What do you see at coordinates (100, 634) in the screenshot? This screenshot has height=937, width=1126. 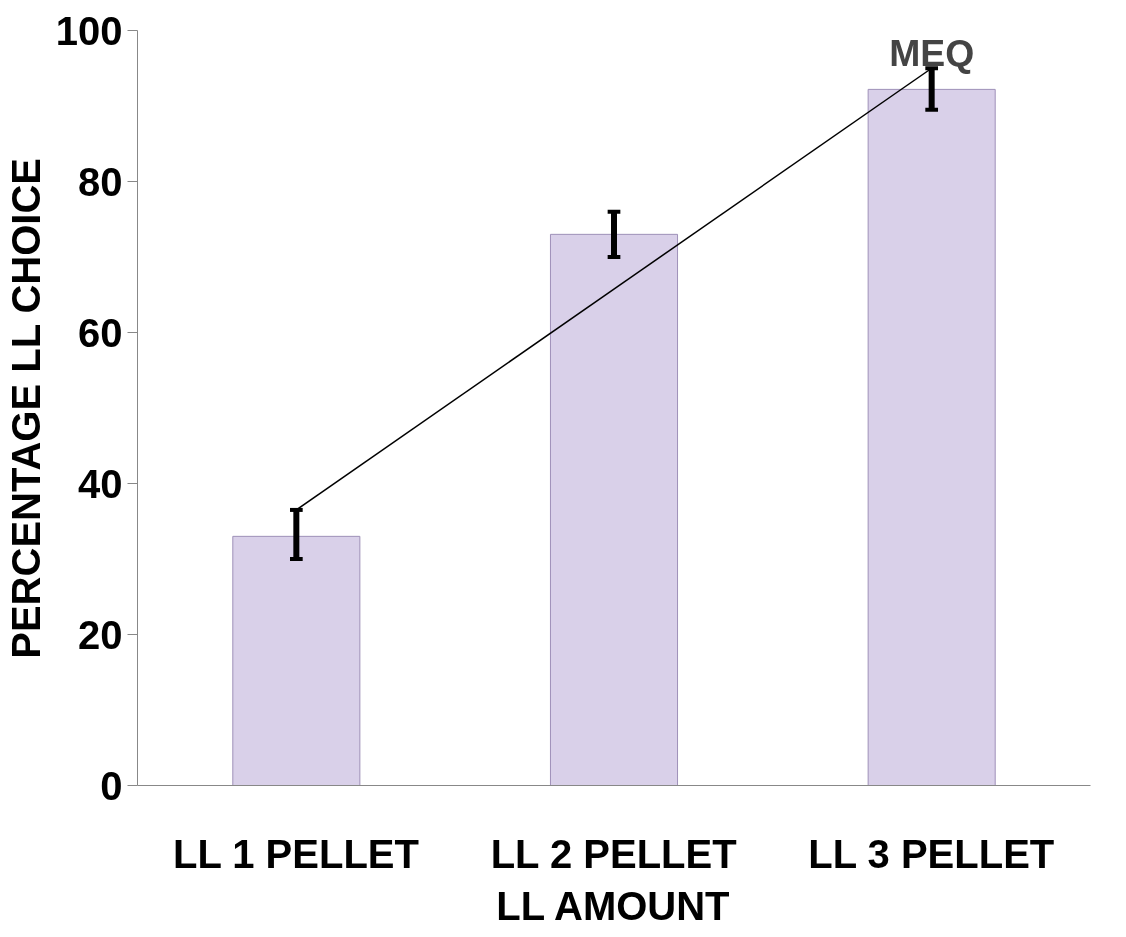 I see `y-tick-label: 20` at bounding box center [100, 634].